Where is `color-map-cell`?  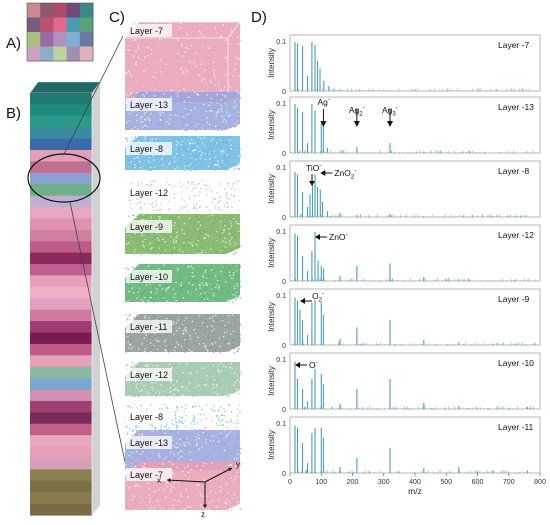
color-map-cell is located at coordinates (73, 10).